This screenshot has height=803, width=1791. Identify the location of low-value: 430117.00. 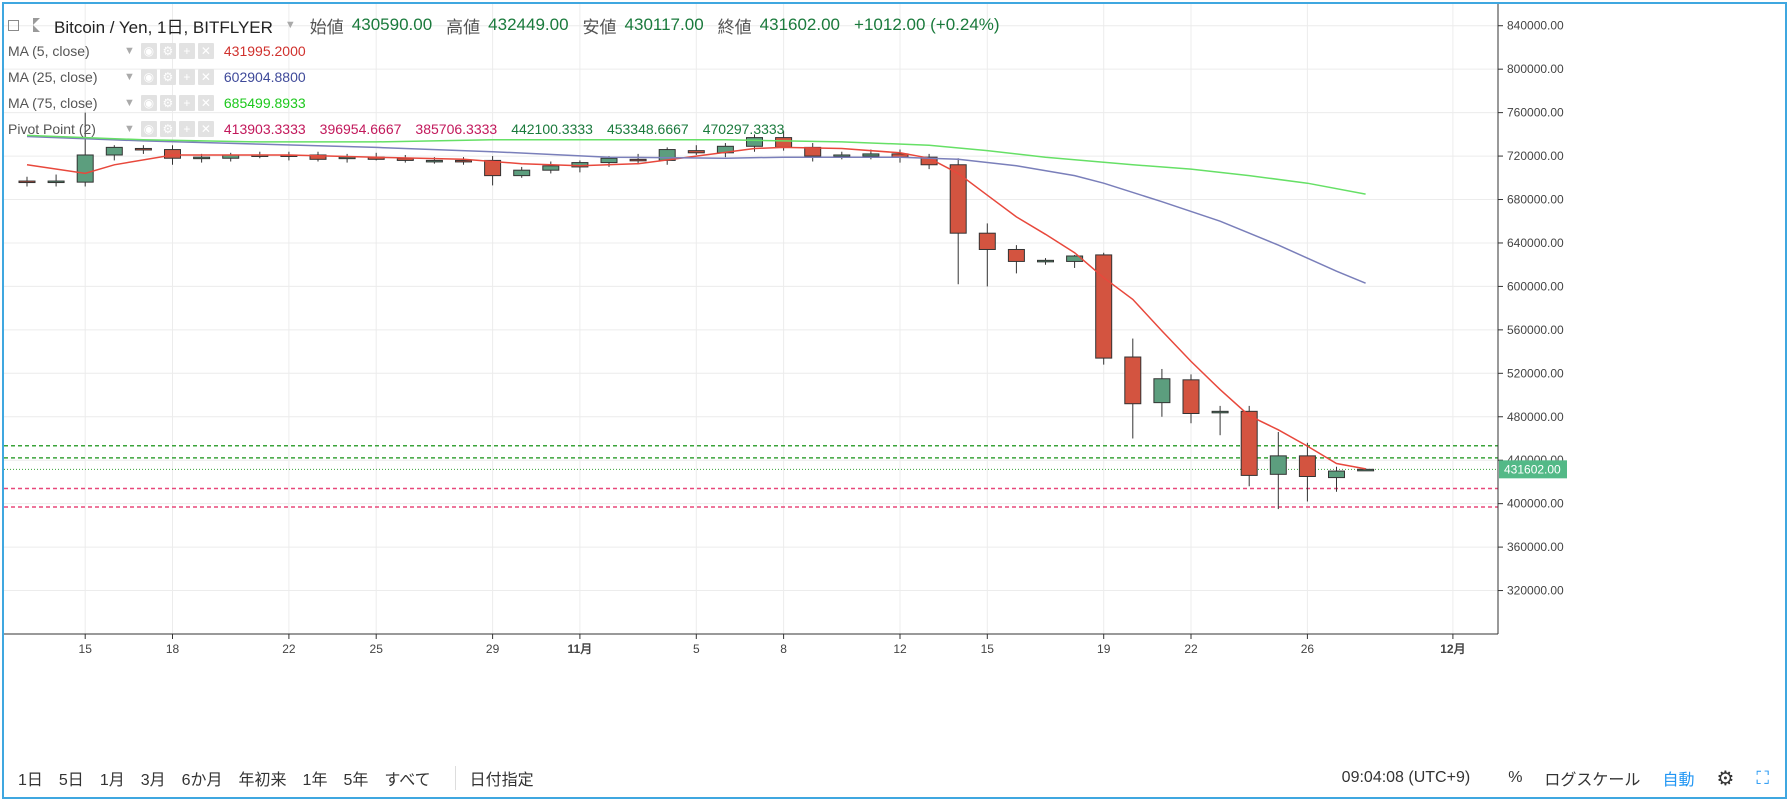
(664, 24).